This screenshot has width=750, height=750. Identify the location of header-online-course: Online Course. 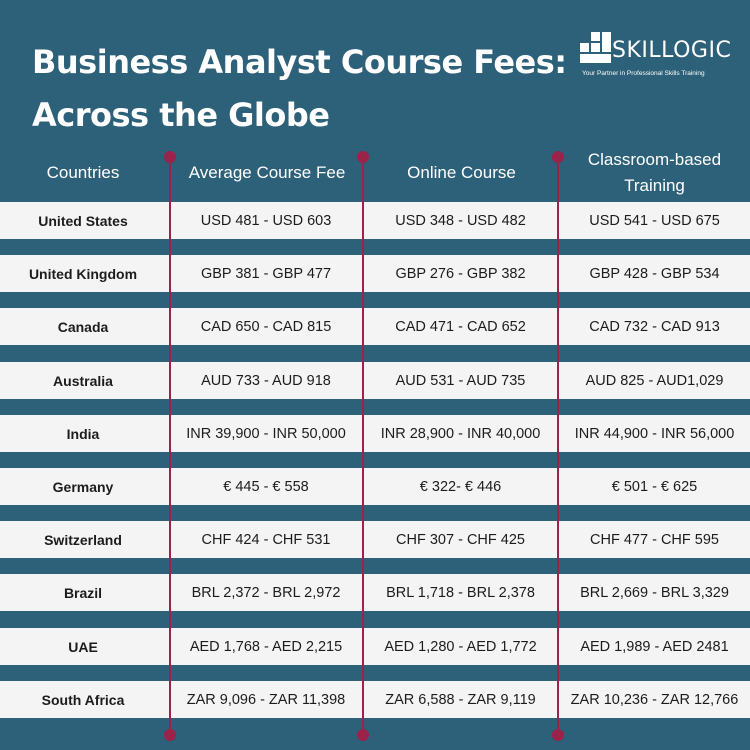
(461, 172).